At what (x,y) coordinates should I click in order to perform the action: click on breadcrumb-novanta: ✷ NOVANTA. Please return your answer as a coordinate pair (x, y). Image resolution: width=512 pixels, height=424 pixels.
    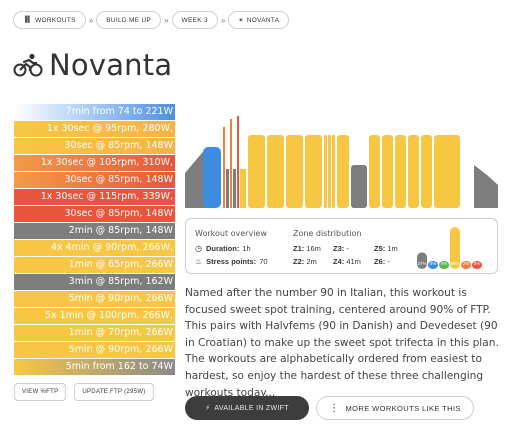
    Looking at the image, I should click on (259, 20).